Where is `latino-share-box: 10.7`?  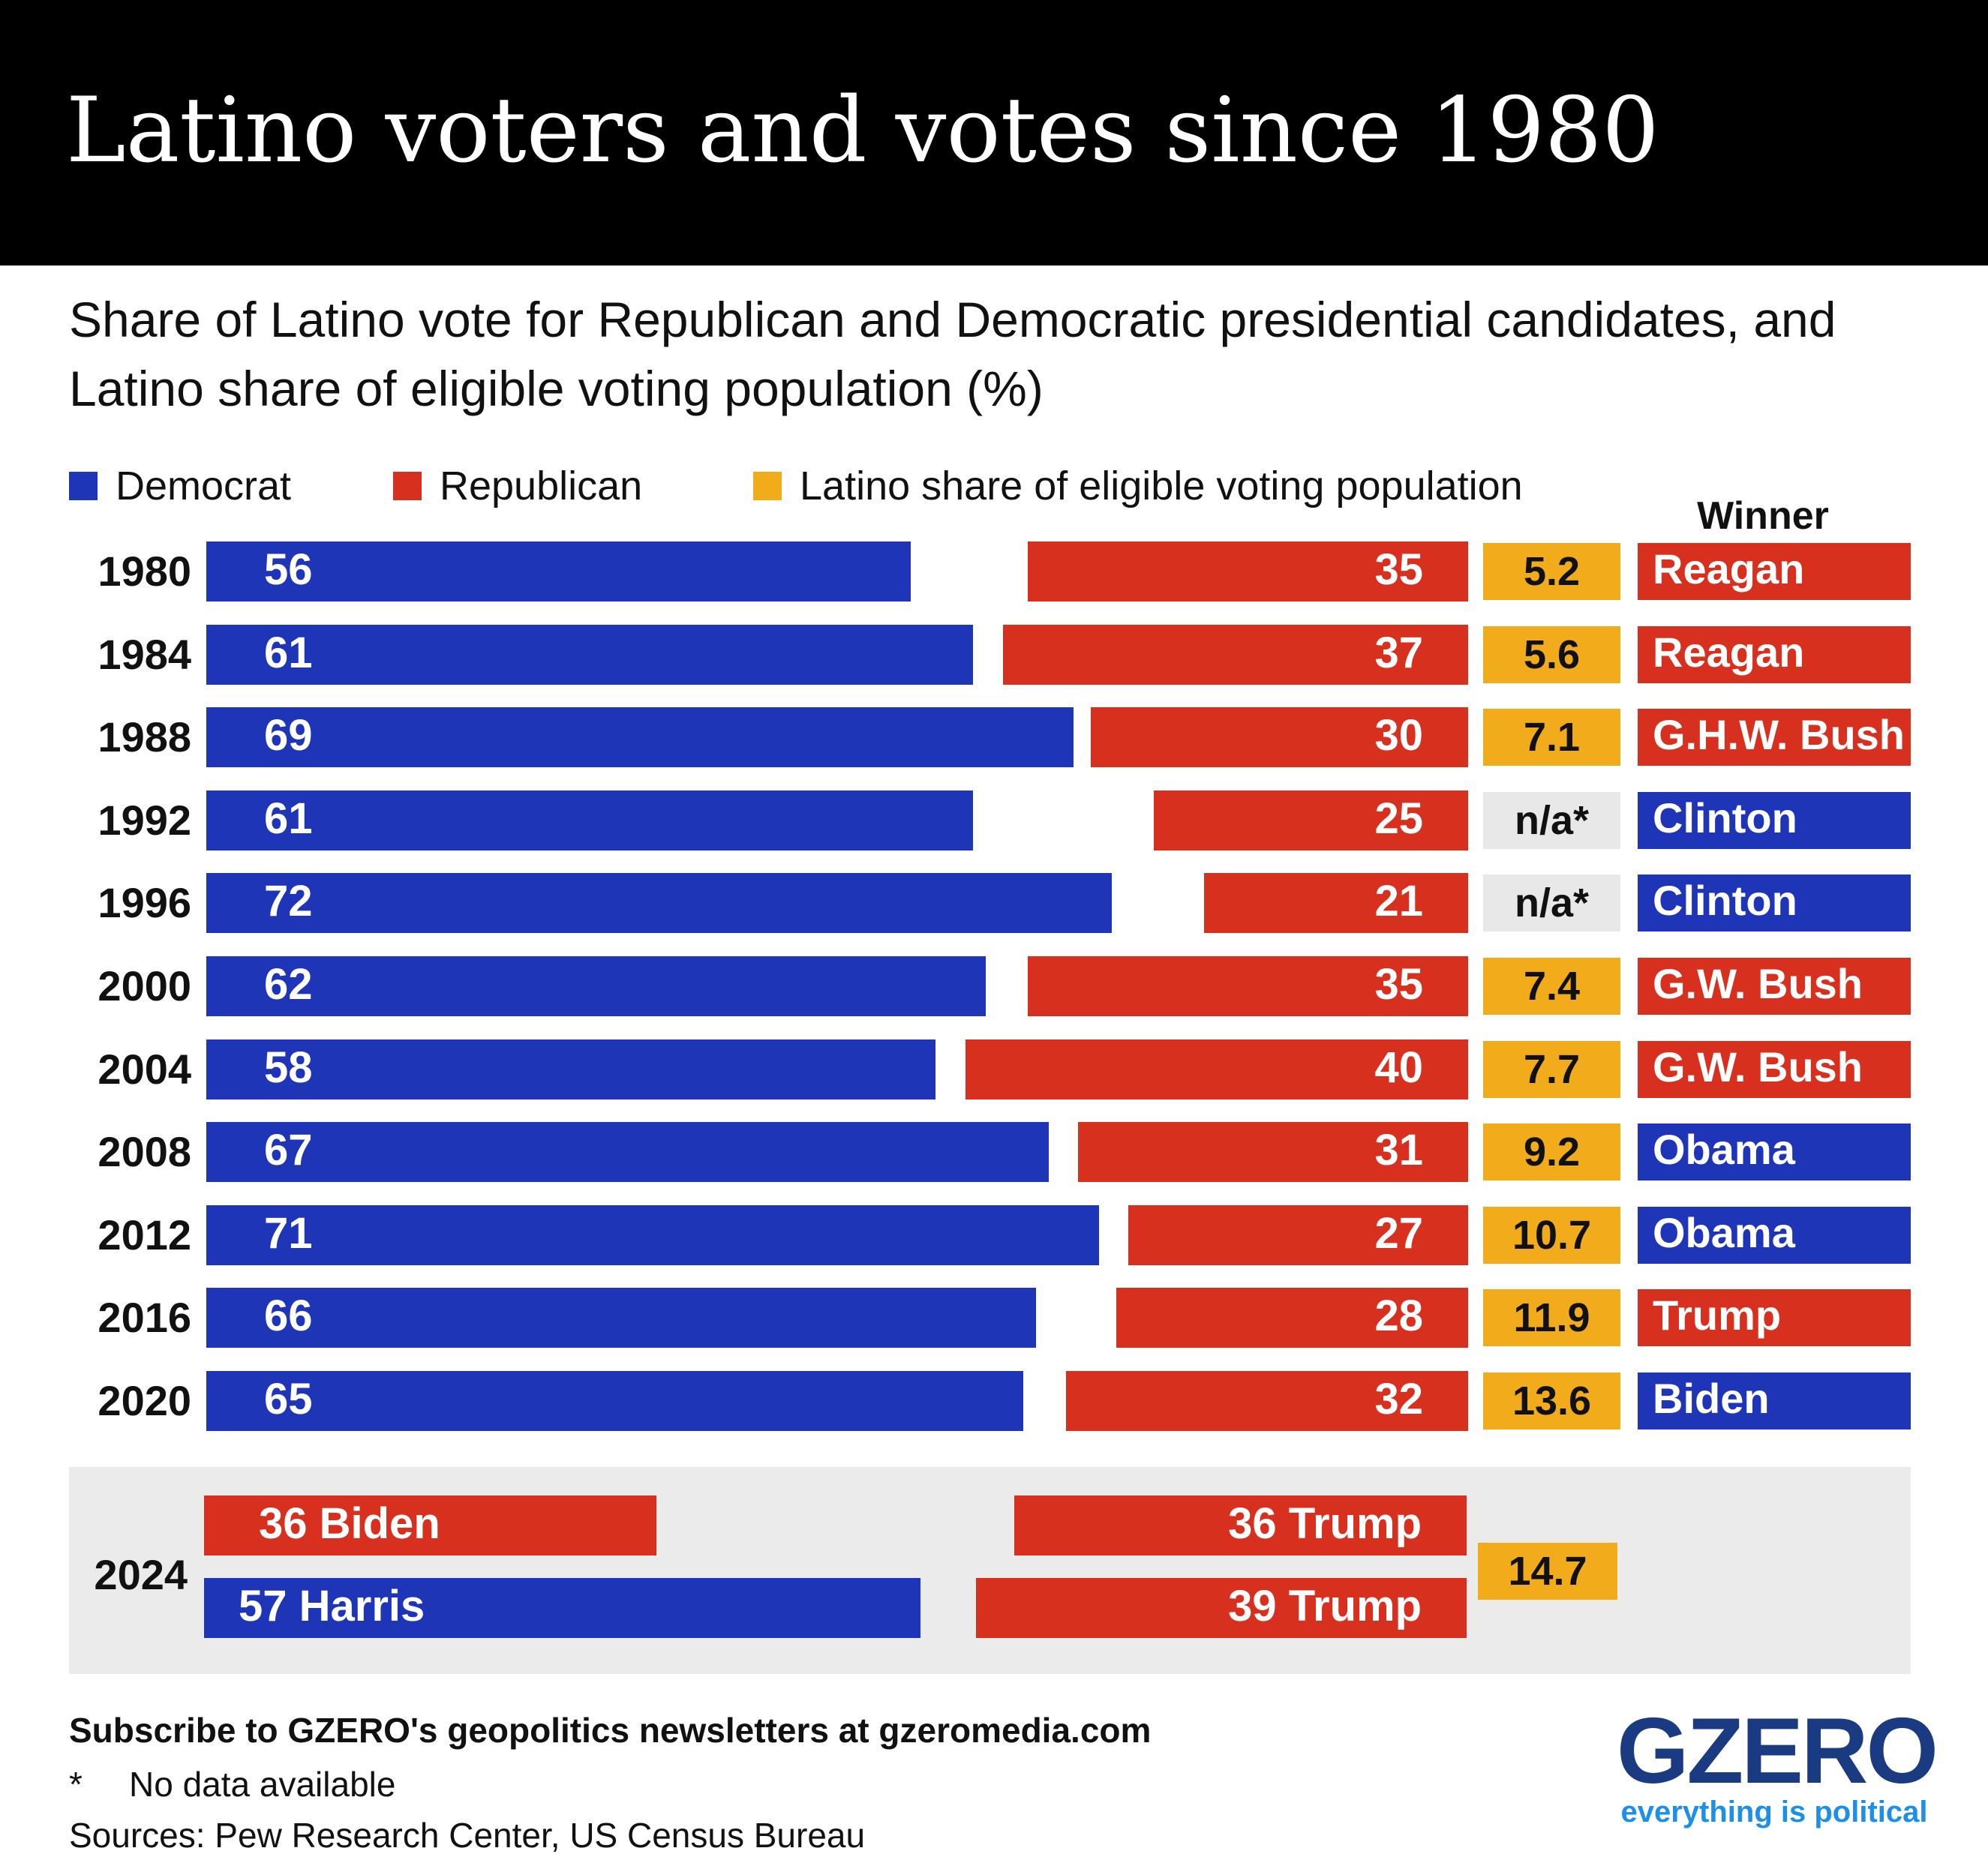 latino-share-box: 10.7 is located at coordinates (1551, 1235).